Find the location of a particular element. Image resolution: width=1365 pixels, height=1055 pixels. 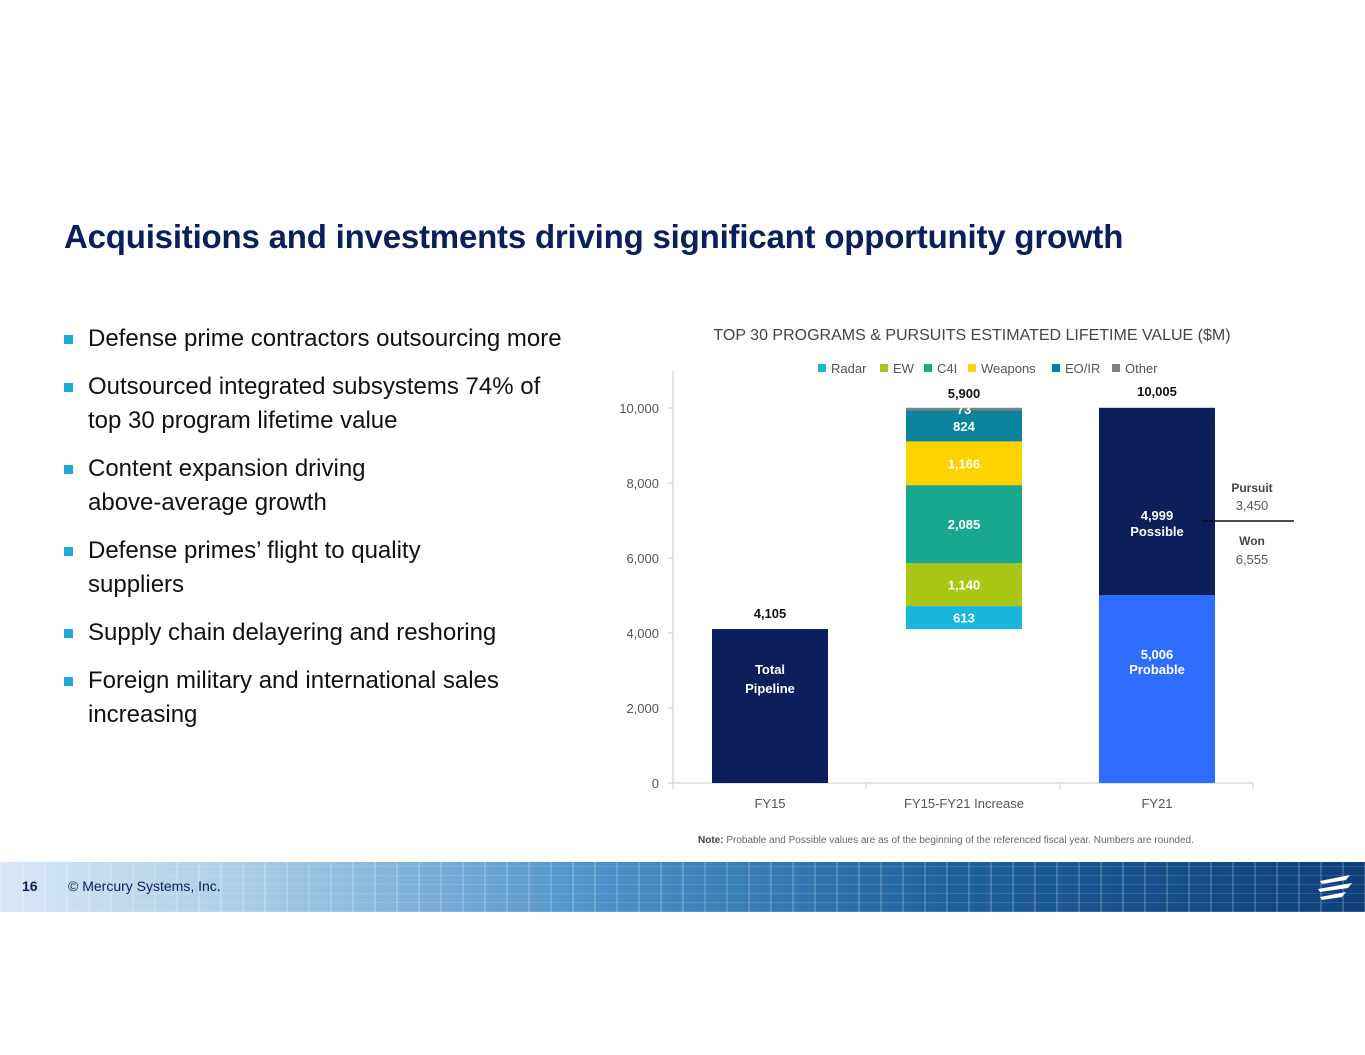

annotation-pursuit-label: Pursuit is located at coordinates (1251, 488).